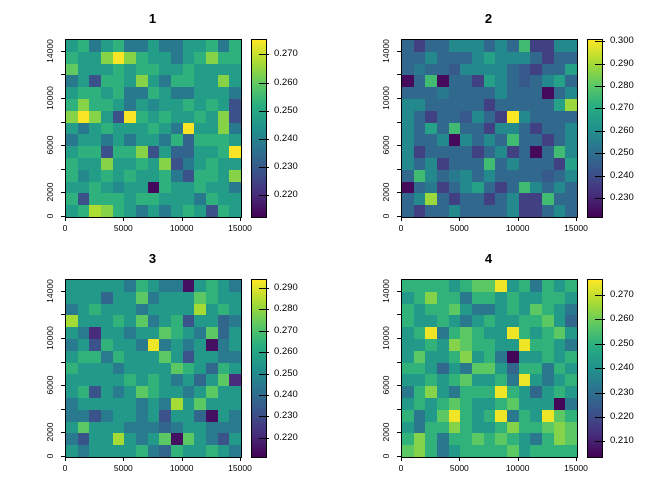 This screenshot has width=672, height=480. Describe the element at coordinates (286, 166) in the screenshot. I see `colorbar-tick-label: 0.230` at that location.